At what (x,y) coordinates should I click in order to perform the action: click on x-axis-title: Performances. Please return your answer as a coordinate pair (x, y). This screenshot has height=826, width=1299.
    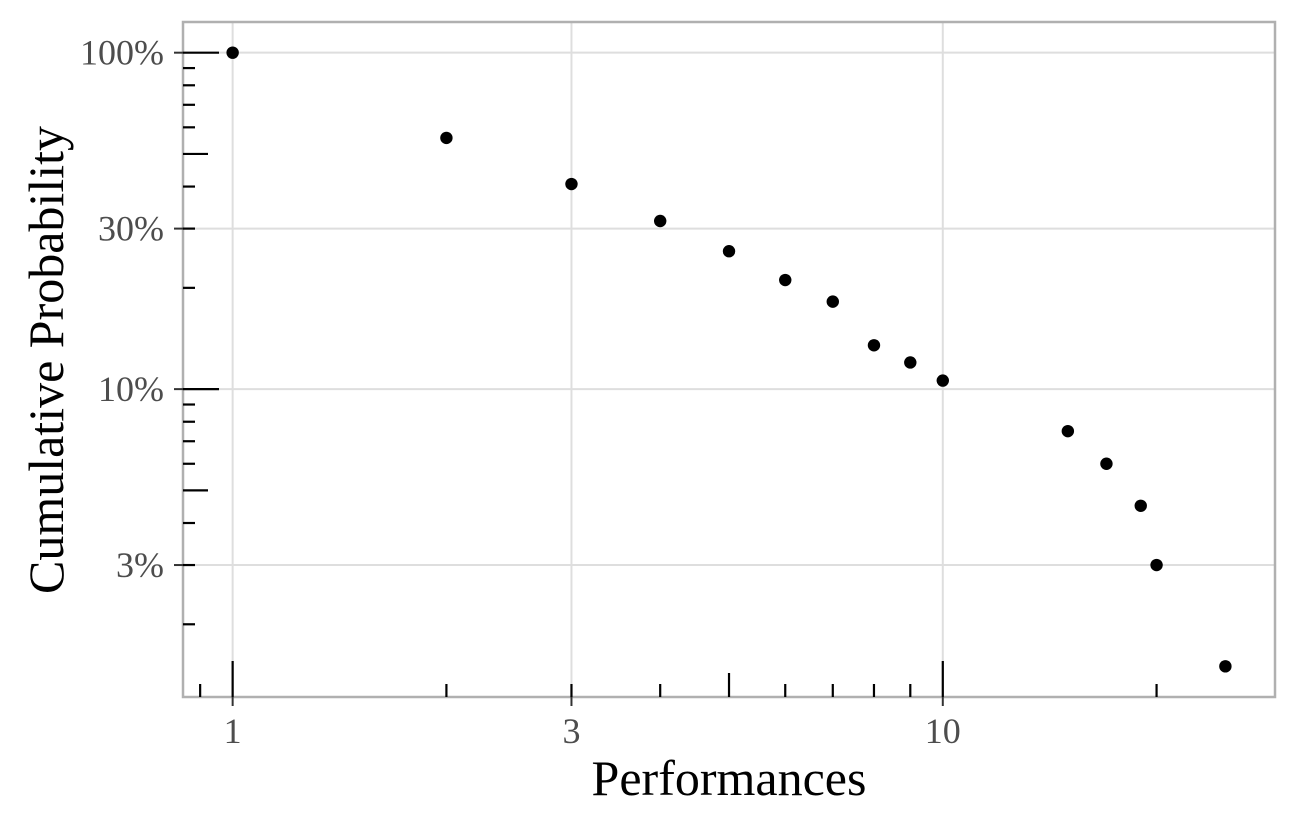
    Looking at the image, I should click on (729, 778).